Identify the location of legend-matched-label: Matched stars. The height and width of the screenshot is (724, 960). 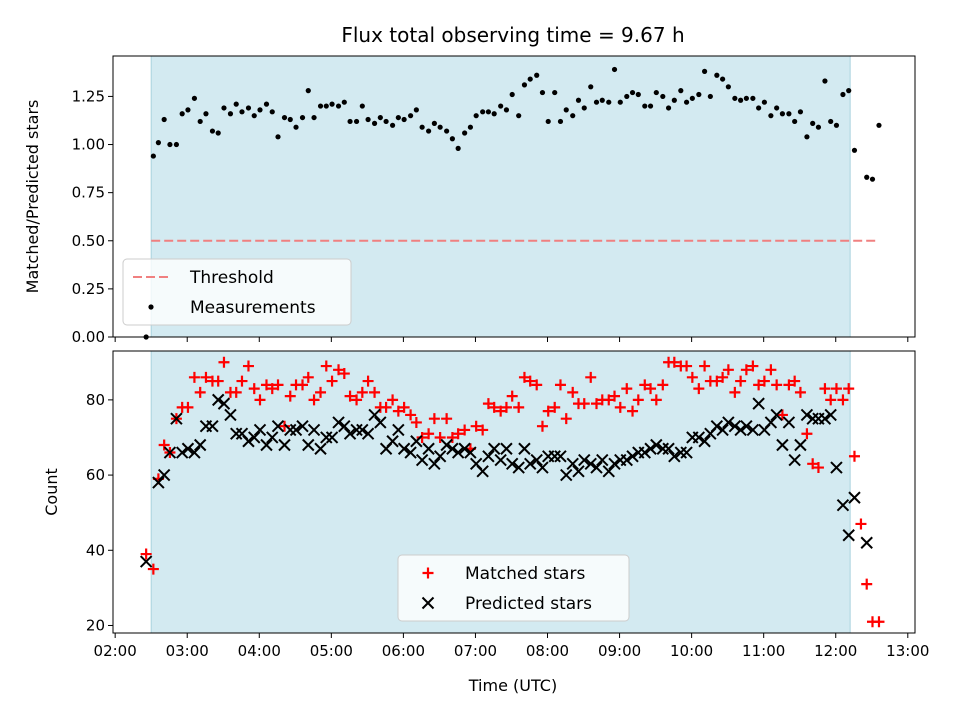
(525, 574).